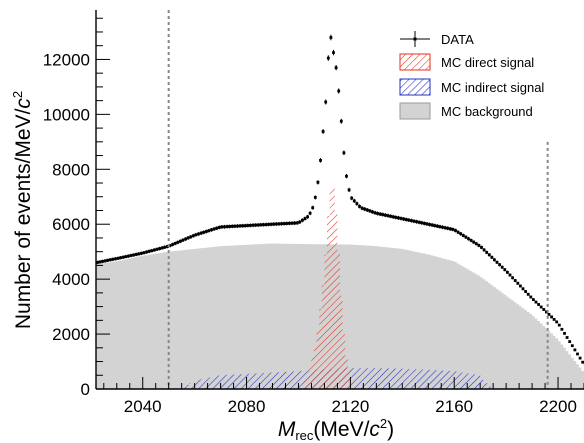 The image size is (584, 443). I want to click on x-axis-label-unit-pre: (MeV/, so click(341, 429).